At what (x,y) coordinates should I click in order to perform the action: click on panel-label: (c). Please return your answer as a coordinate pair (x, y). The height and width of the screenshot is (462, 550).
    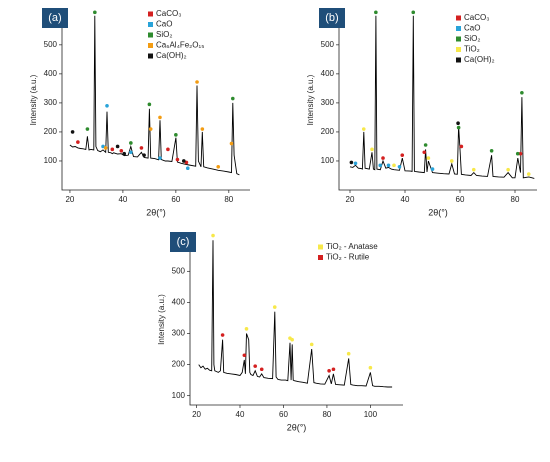
    Looking at the image, I should click on (183, 242).